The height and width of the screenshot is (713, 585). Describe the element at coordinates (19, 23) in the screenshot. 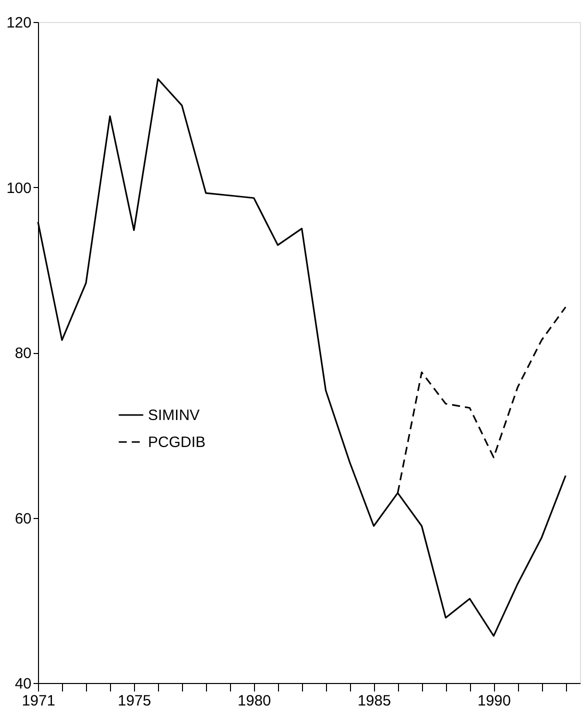

I see `y-tick-label: 120` at that location.